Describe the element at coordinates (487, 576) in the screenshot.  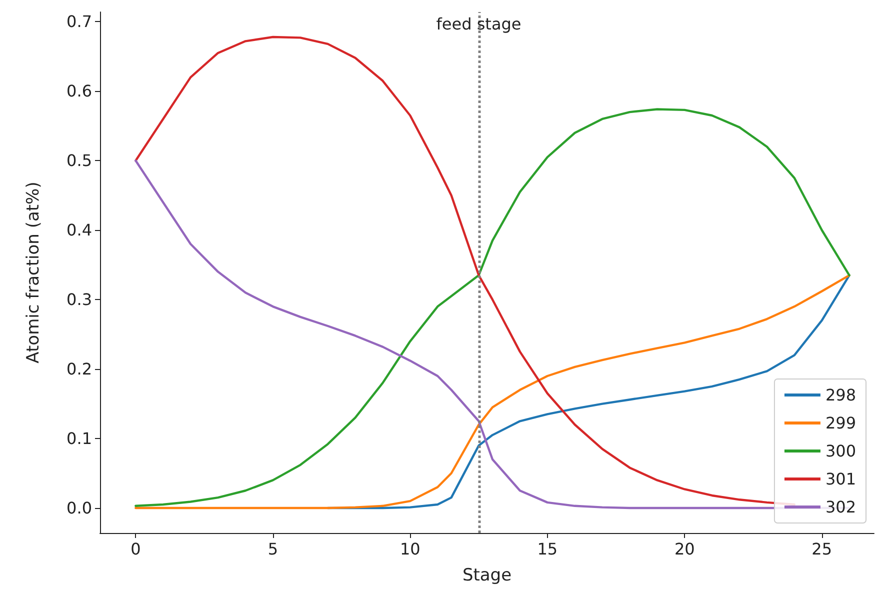
I see `x-axis-title: Stage` at that location.